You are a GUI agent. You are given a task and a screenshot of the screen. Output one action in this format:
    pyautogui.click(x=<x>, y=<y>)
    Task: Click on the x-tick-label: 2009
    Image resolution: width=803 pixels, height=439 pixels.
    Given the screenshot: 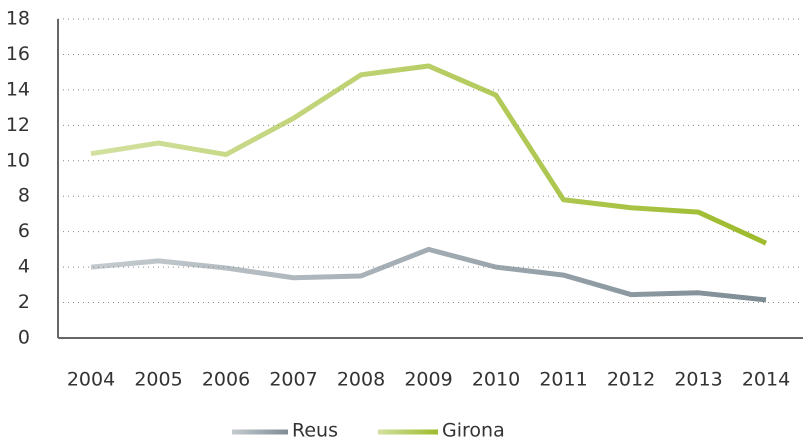 What is the action you would take?
    pyautogui.click(x=428, y=380)
    